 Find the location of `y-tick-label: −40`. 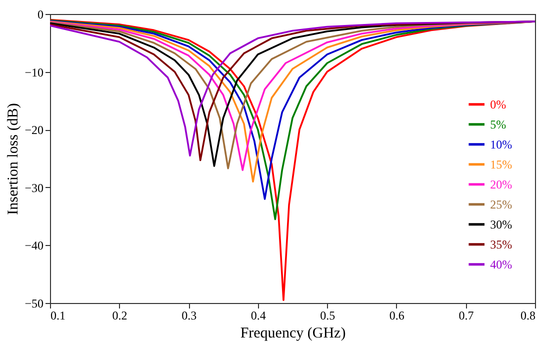

y-tick-label: −40 is located at coordinates (34, 245).